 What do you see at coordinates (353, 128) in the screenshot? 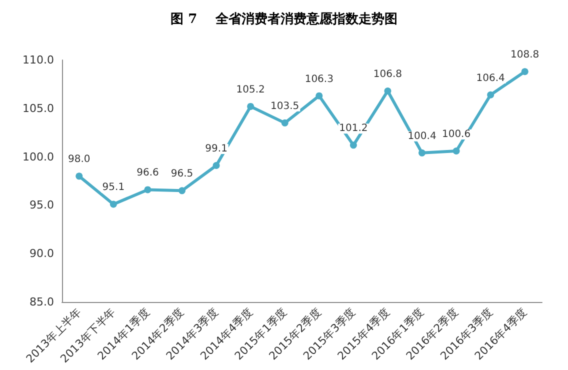
I see `data-label: 101.2` at bounding box center [353, 128].